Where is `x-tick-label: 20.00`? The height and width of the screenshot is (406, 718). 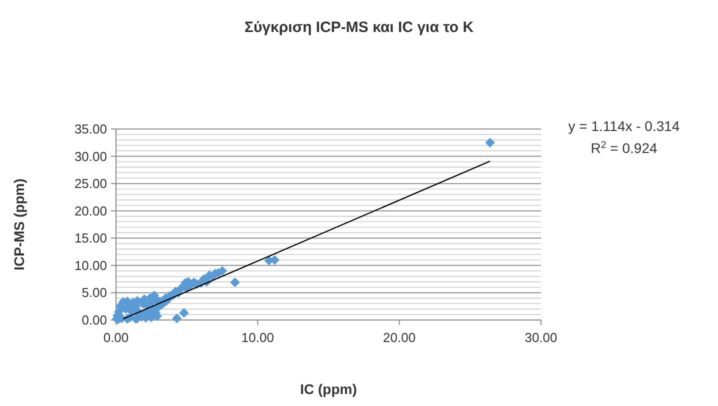 x-tick-label: 20.00 is located at coordinates (399, 337).